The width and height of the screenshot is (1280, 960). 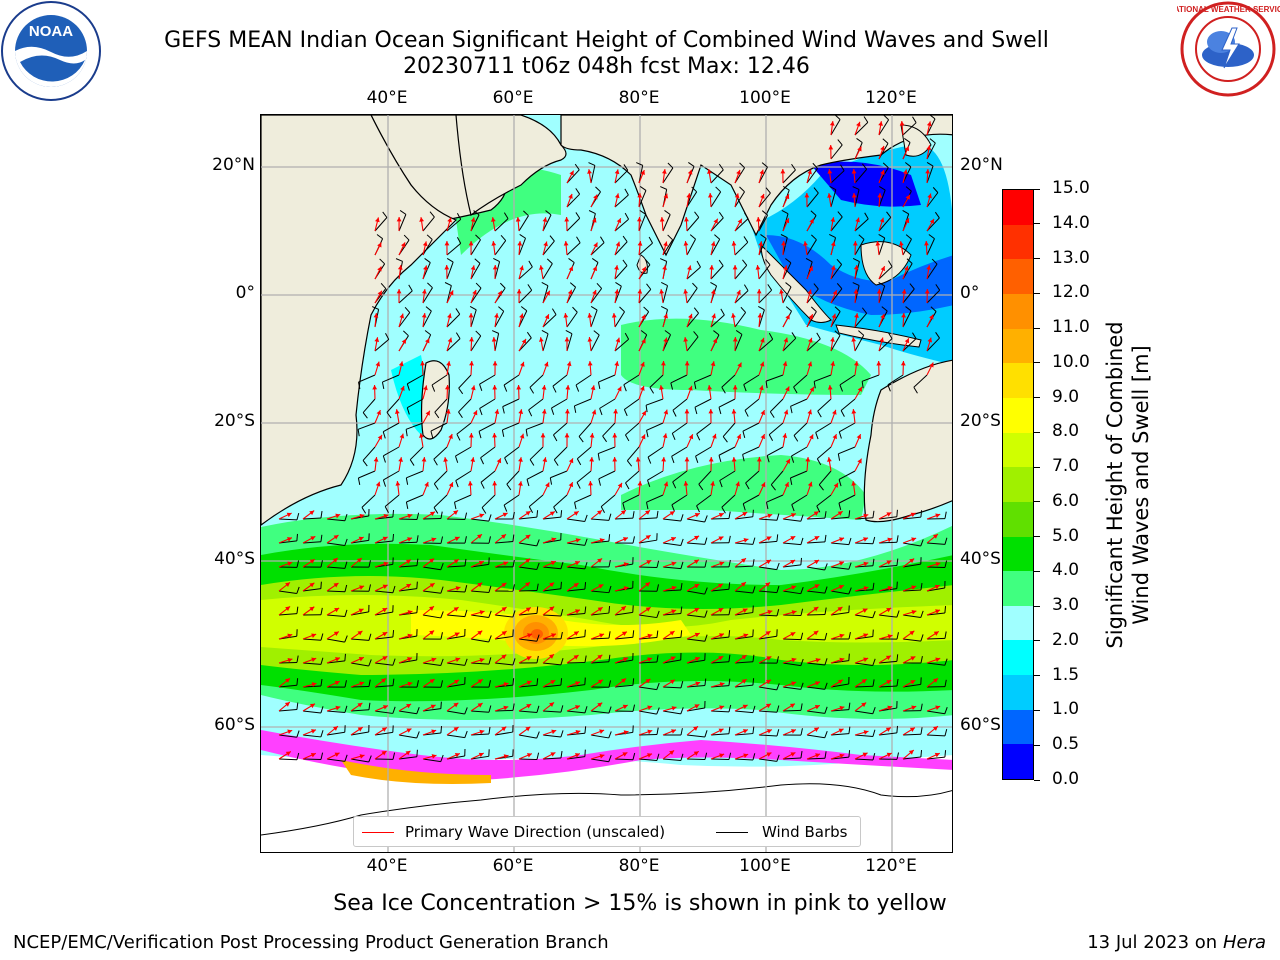 What do you see at coordinates (606, 809) in the screenshot?
I see `antarctica-coastline` at bounding box center [606, 809].